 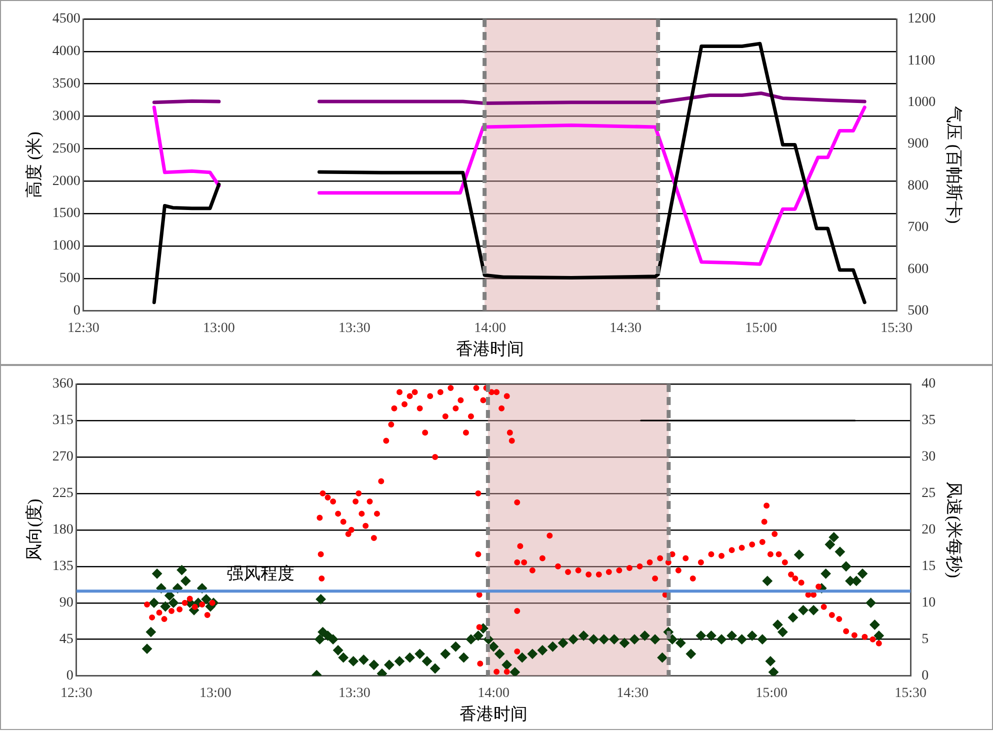 I want to click on y-tick-label: 2500, so click(x=66, y=148).